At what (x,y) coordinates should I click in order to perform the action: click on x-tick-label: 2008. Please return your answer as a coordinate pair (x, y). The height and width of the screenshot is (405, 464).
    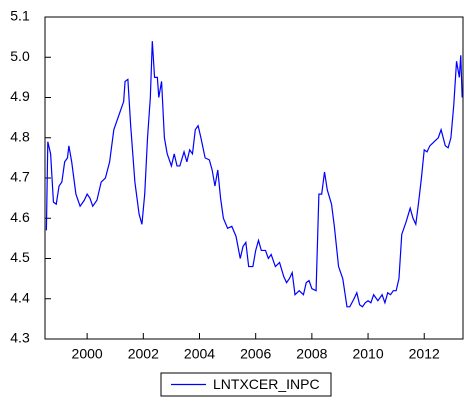
    Looking at the image, I should click on (311, 354).